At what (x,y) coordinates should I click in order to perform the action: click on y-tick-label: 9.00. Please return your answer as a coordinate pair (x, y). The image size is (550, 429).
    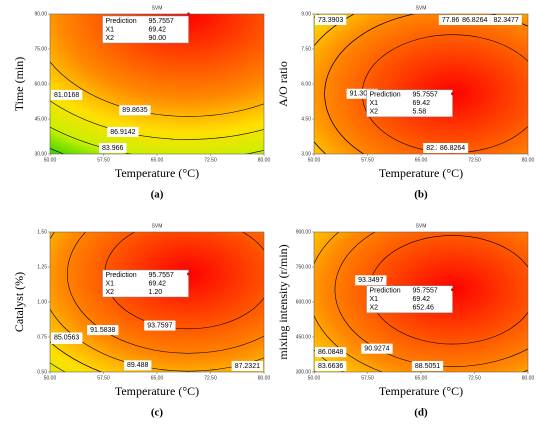
    Looking at the image, I should click on (306, 14).